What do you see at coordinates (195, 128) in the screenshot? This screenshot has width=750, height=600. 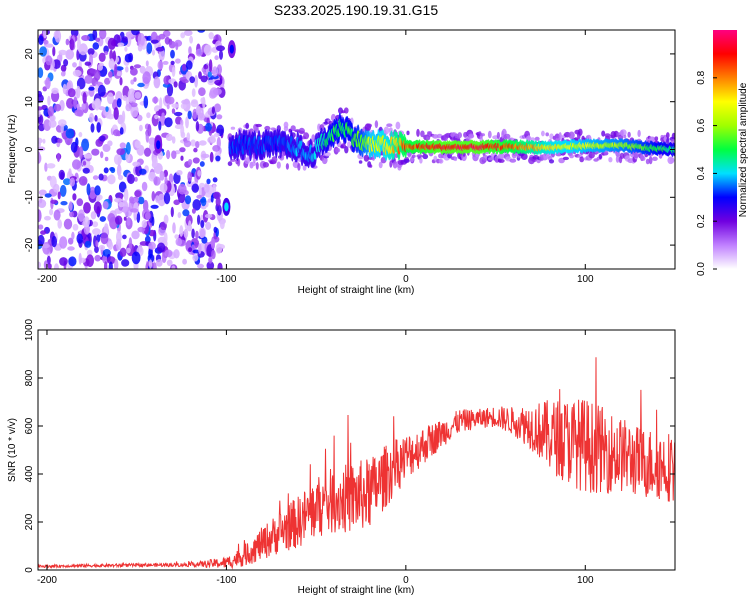 I see `spectrogram-features` at bounding box center [195, 128].